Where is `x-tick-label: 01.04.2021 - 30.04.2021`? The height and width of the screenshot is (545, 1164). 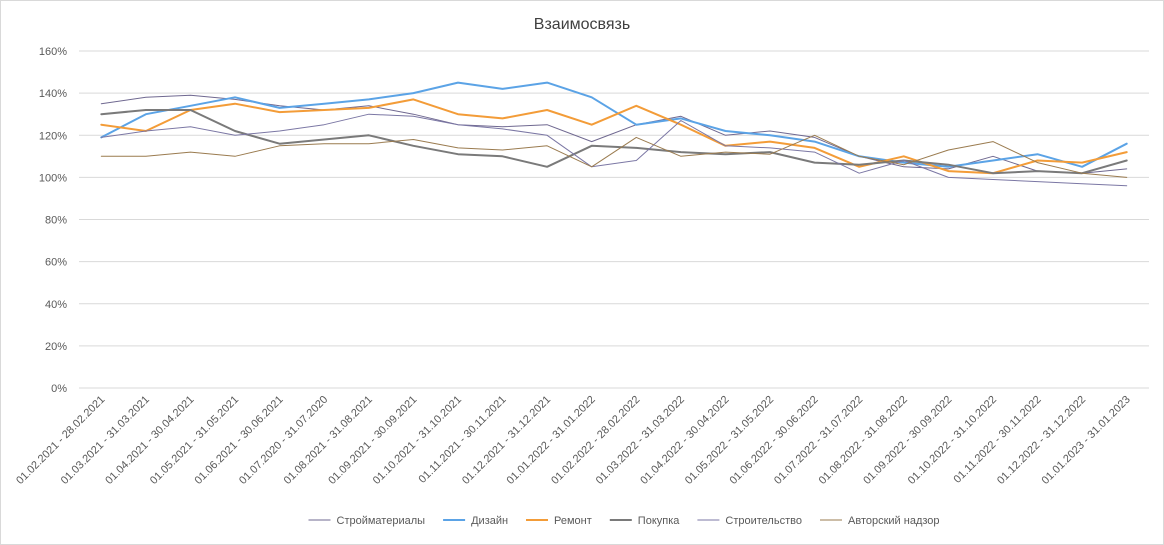
x-tick-label: 01.04.2021 - 30.04.2021 is located at coordinates (149, 440).